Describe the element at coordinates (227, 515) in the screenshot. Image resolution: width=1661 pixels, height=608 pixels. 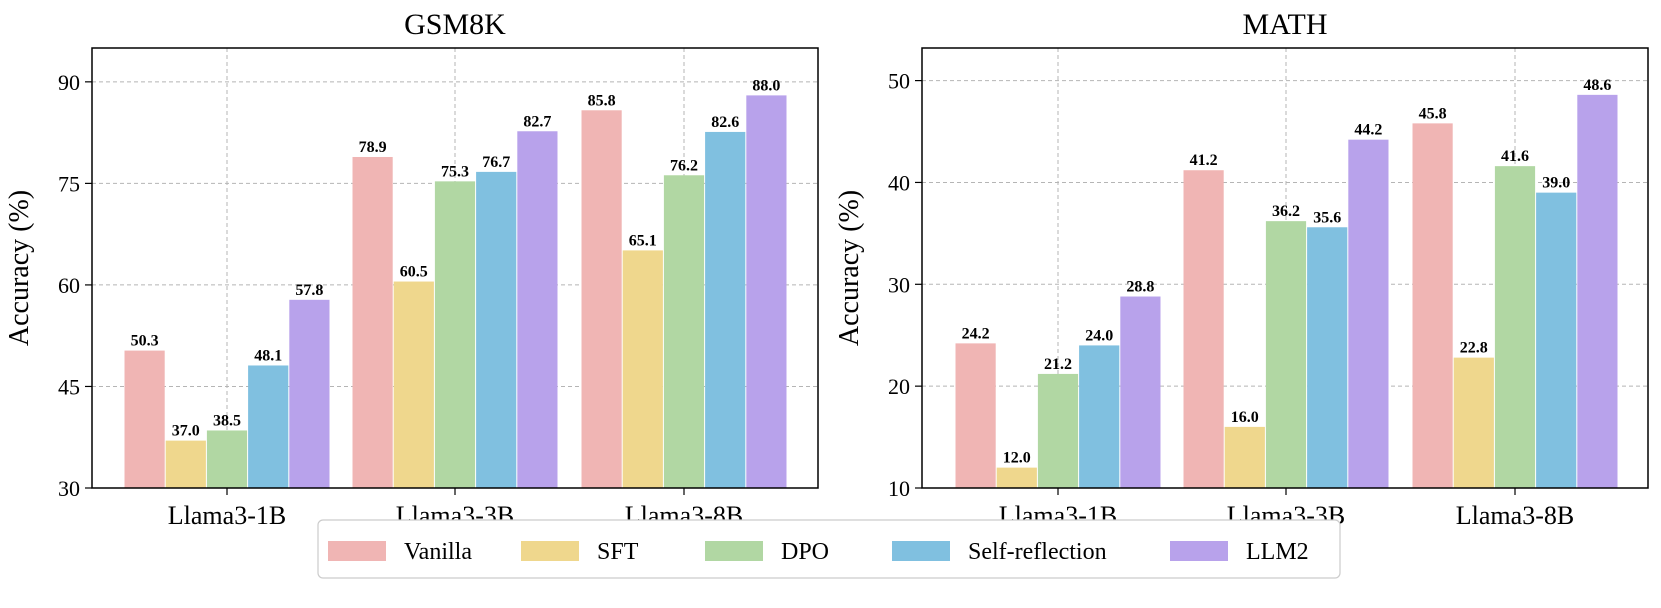
I see `x-tick-label: Llama3-1B` at that location.